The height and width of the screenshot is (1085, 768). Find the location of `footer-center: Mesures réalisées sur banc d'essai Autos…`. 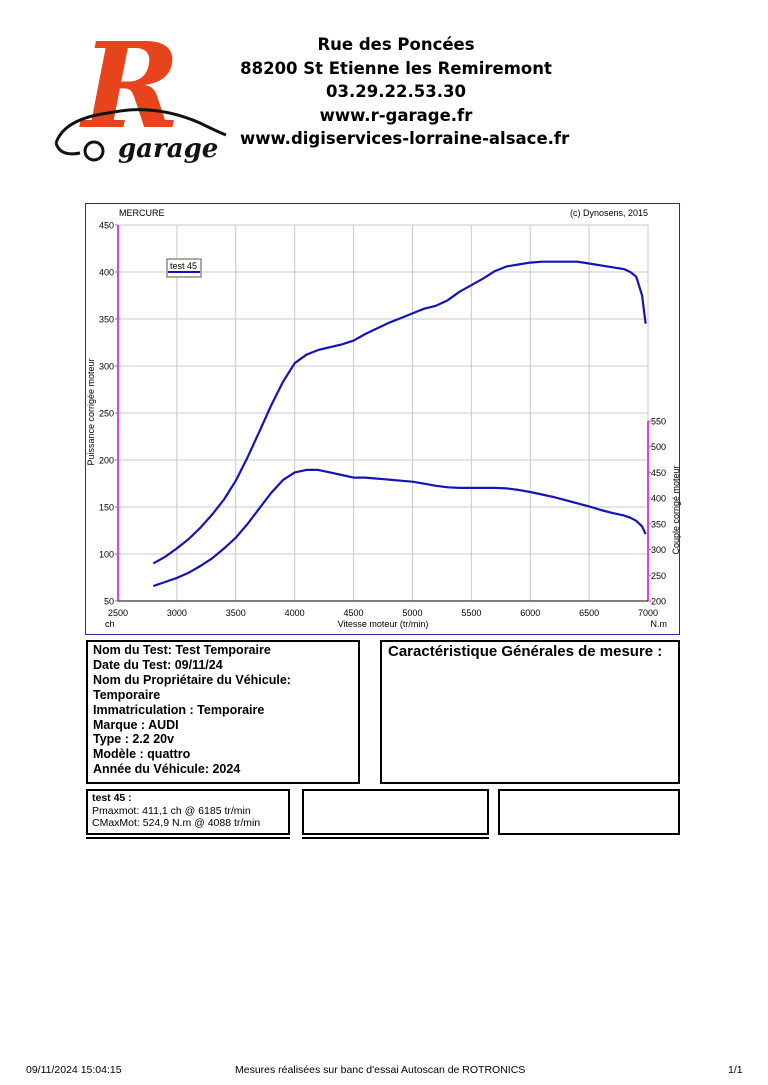

footer-center: Mesures réalisées sur banc d'essai Autos… is located at coordinates (380, 1070).